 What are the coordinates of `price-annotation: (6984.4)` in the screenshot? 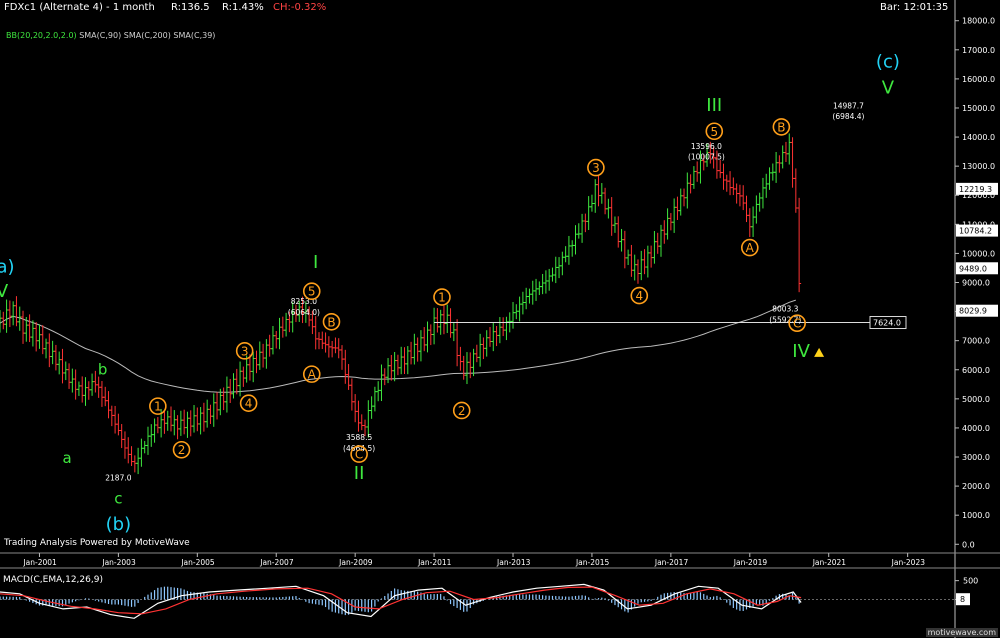 It's located at (848, 116).